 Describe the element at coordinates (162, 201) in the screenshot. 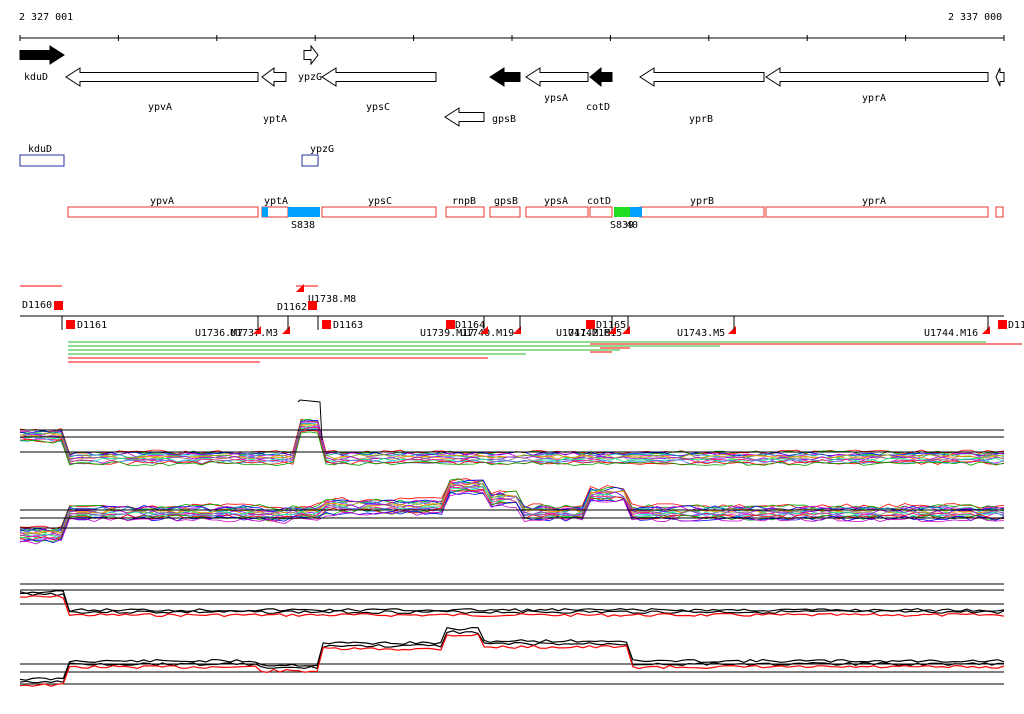

I see `red-box-label: ypvA` at that location.